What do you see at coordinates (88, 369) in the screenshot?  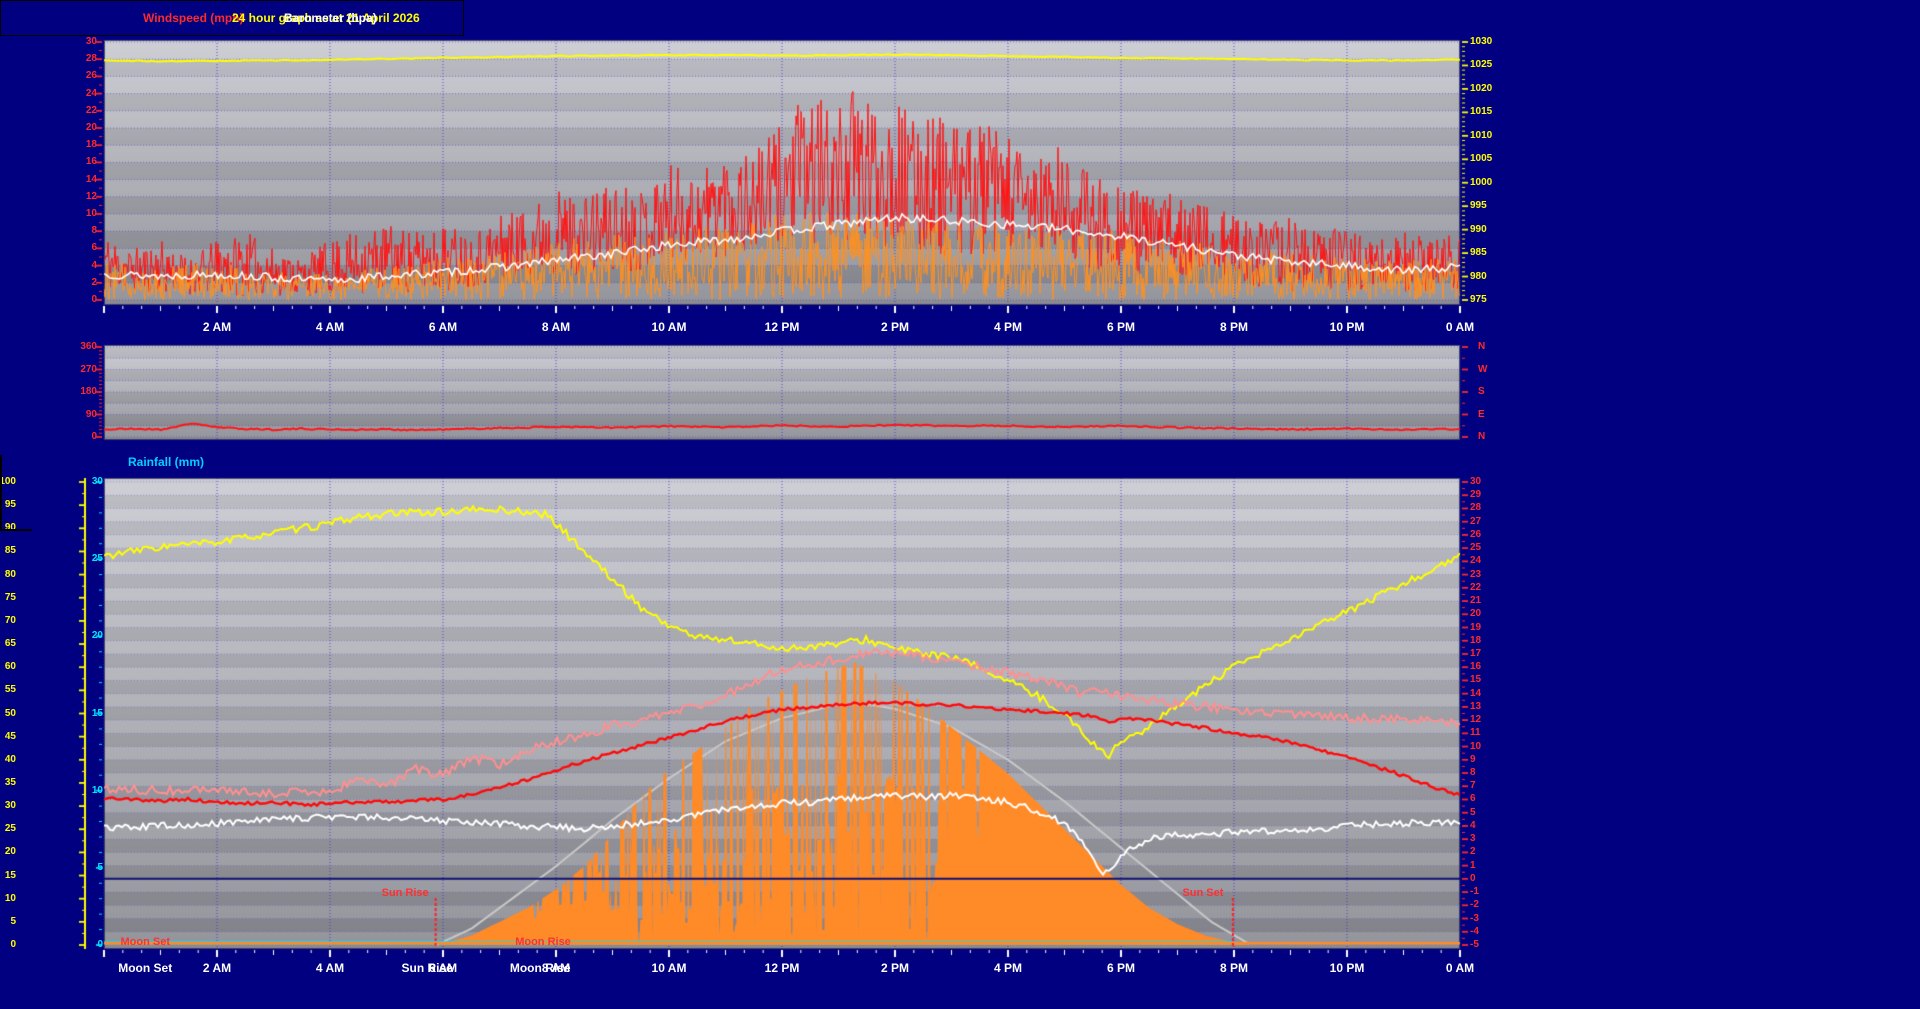 I see `axis-tick-label: 270` at bounding box center [88, 369].